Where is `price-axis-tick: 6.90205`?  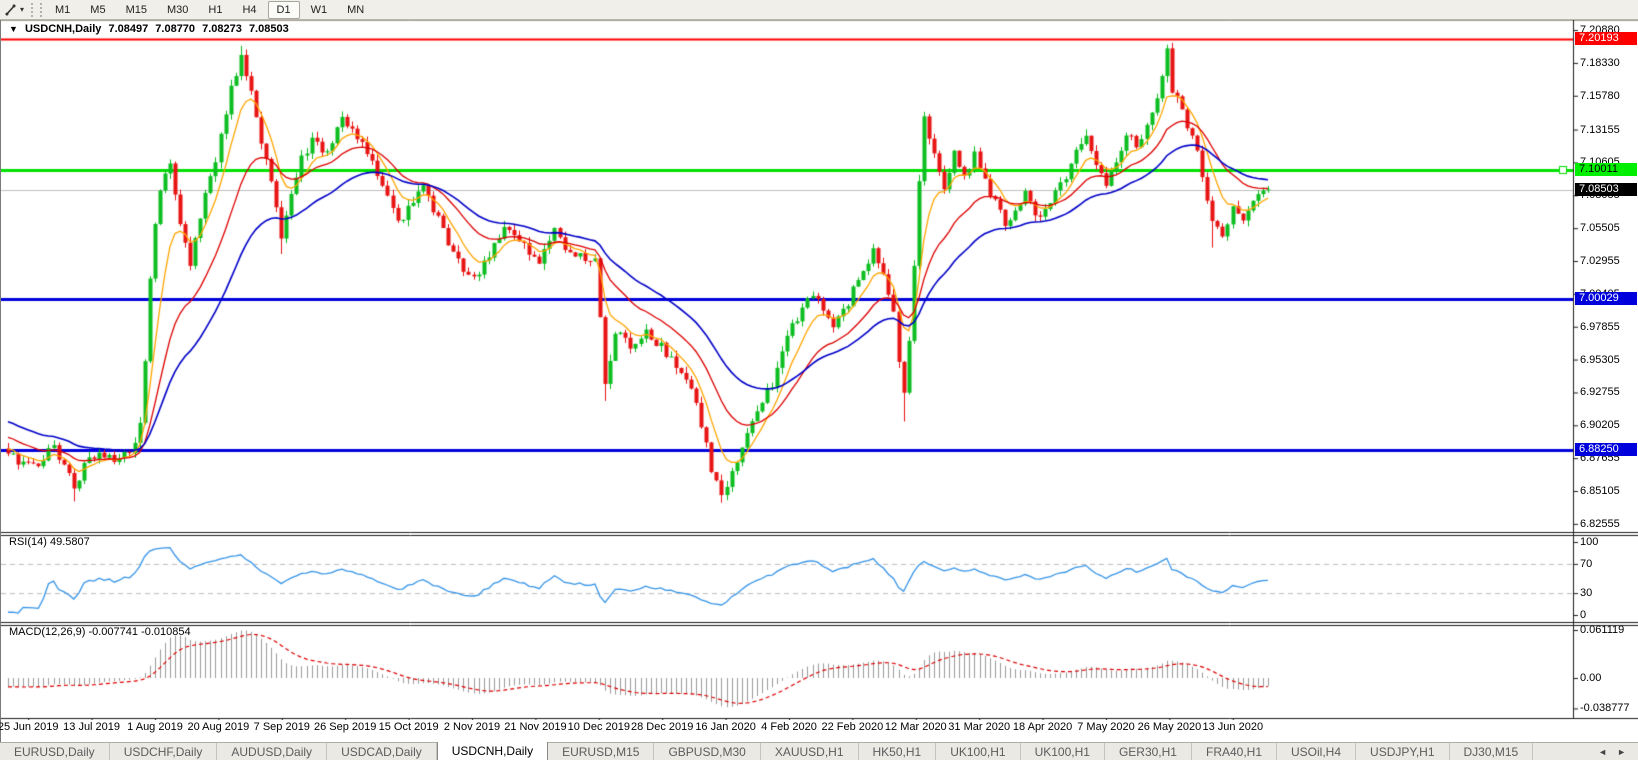 price-axis-tick: 6.90205 is located at coordinates (1600, 425).